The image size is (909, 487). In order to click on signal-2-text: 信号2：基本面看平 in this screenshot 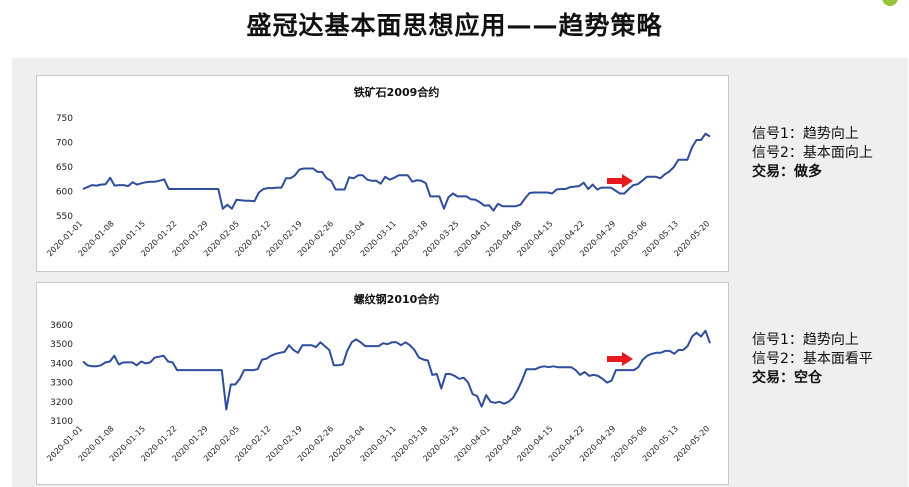, I will do `click(812, 359)`.